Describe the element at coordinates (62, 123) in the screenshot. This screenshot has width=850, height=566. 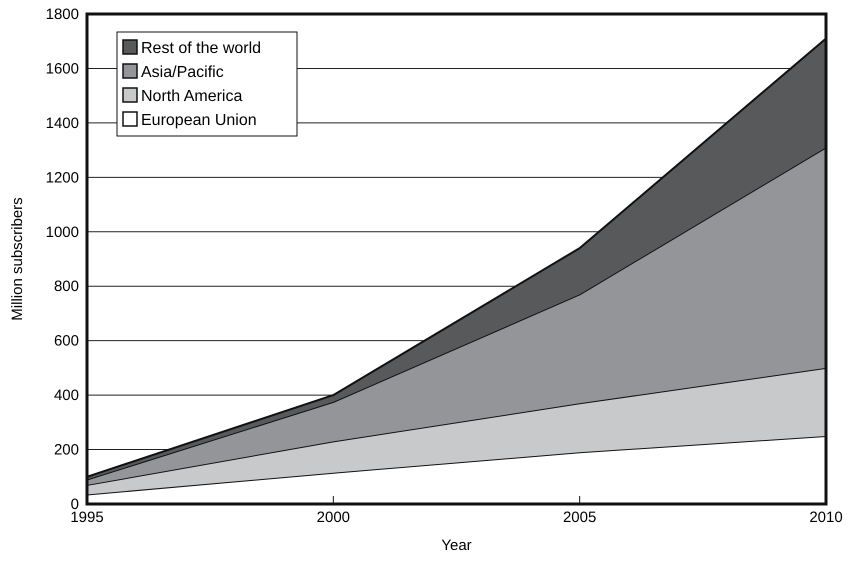
I see `y-tick-label: 1400` at that location.